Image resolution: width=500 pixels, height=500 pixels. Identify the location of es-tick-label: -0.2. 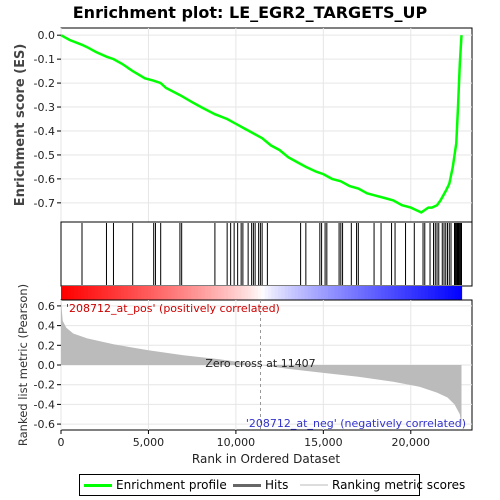
(44, 83).